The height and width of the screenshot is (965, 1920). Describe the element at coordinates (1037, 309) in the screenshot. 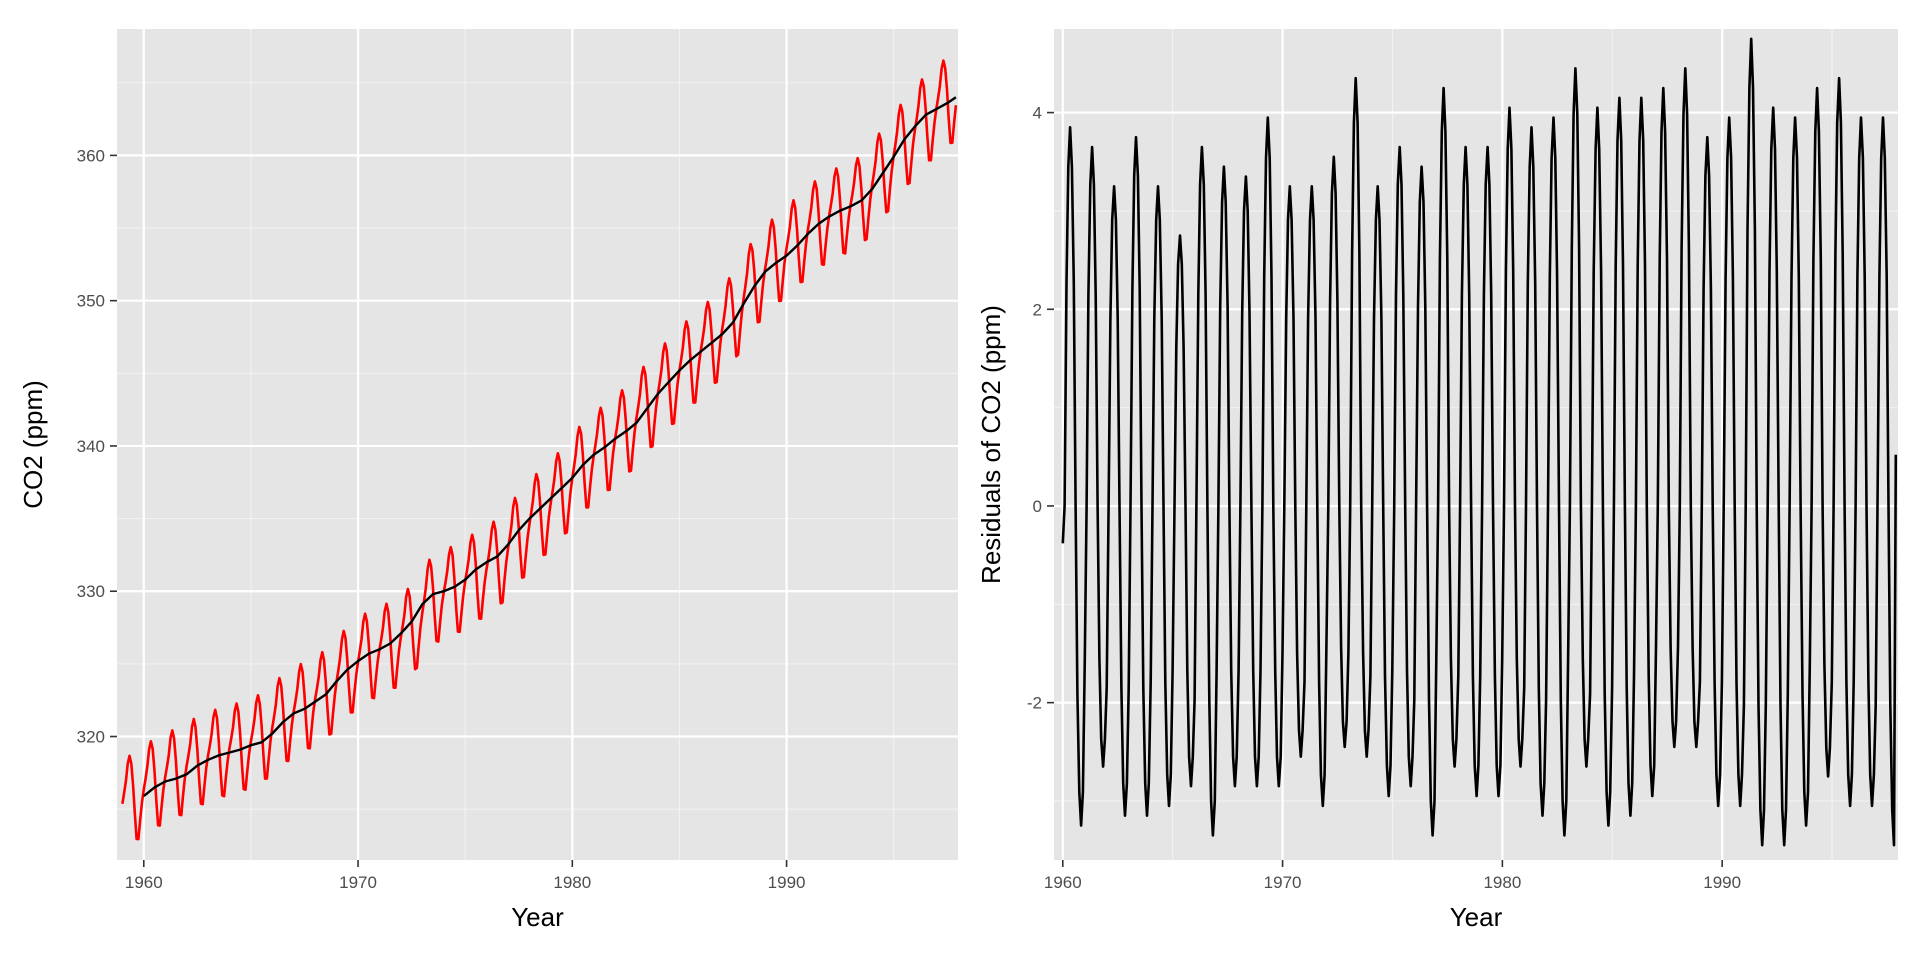

I see `y-tick-label: 2` at that location.